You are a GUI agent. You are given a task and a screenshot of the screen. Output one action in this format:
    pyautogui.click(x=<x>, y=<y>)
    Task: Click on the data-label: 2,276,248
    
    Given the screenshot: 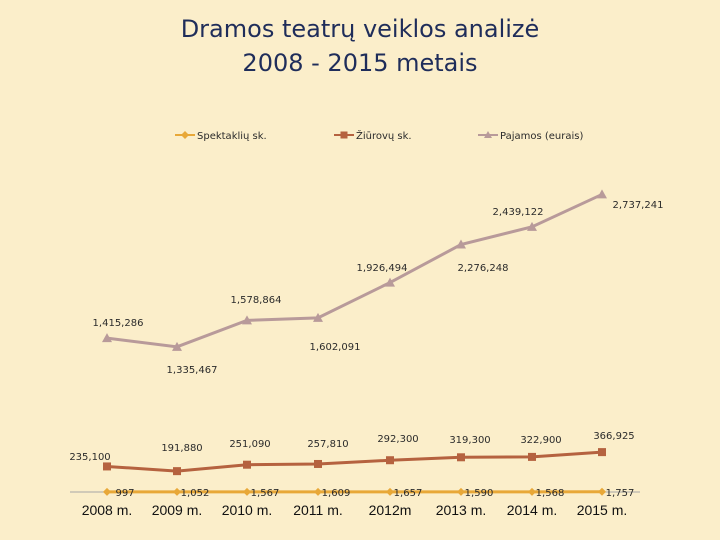 What is the action you would take?
    pyautogui.click(x=483, y=268)
    